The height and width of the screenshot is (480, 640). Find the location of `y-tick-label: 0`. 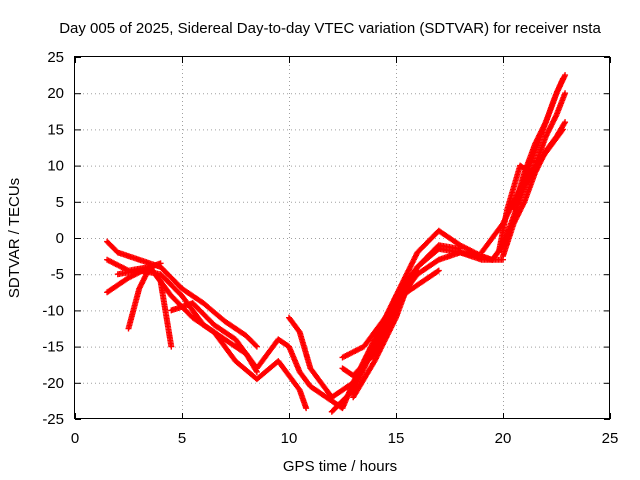

y-tick-label: 0 is located at coordinates (60, 238).